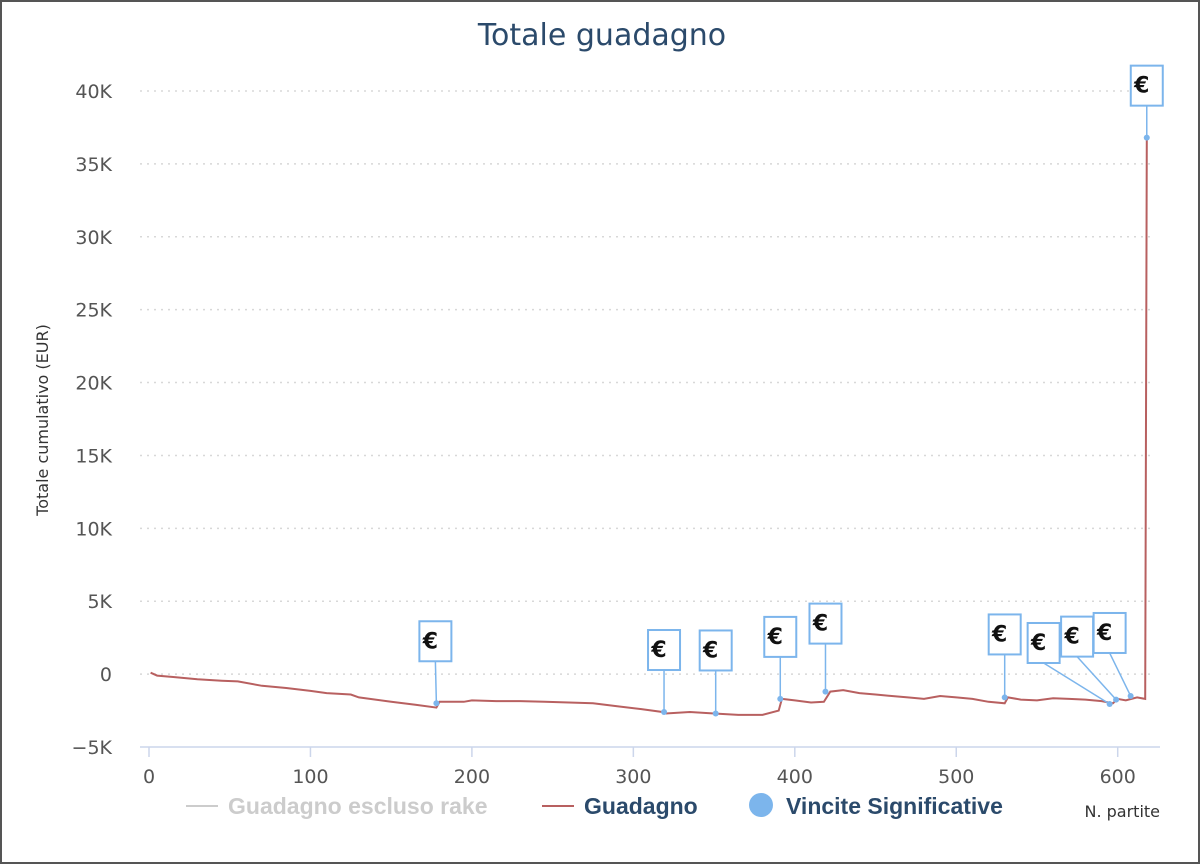  I want to click on y-tick-label: 30K, so click(93, 238).